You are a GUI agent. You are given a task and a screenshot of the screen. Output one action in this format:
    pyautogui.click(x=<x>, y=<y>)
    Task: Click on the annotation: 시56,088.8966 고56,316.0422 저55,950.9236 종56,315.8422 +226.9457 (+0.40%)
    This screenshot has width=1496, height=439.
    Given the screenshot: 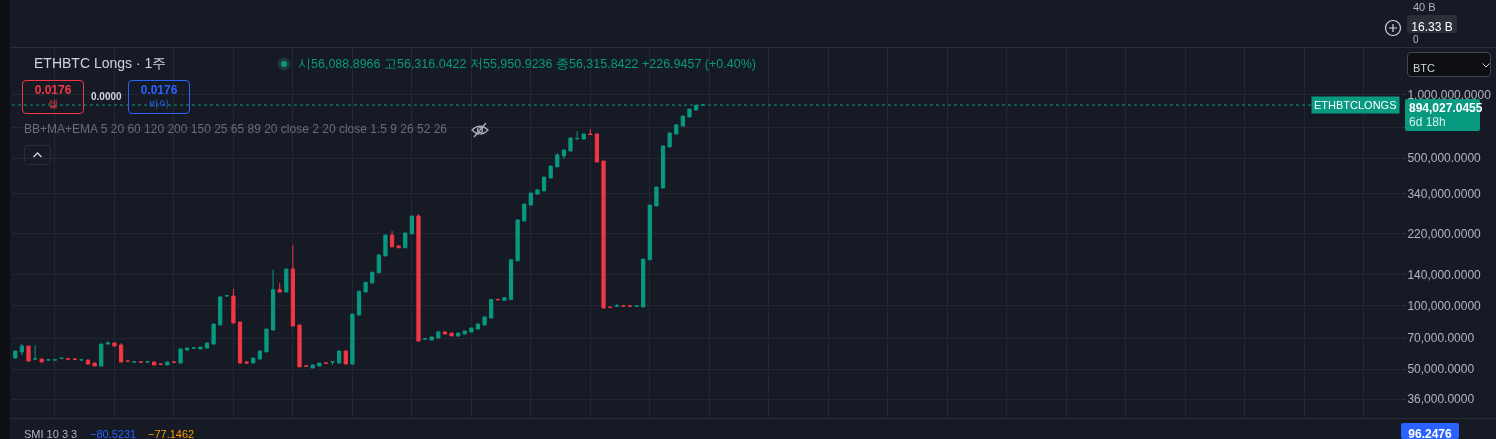 What is the action you would take?
    pyautogui.click(x=527, y=64)
    